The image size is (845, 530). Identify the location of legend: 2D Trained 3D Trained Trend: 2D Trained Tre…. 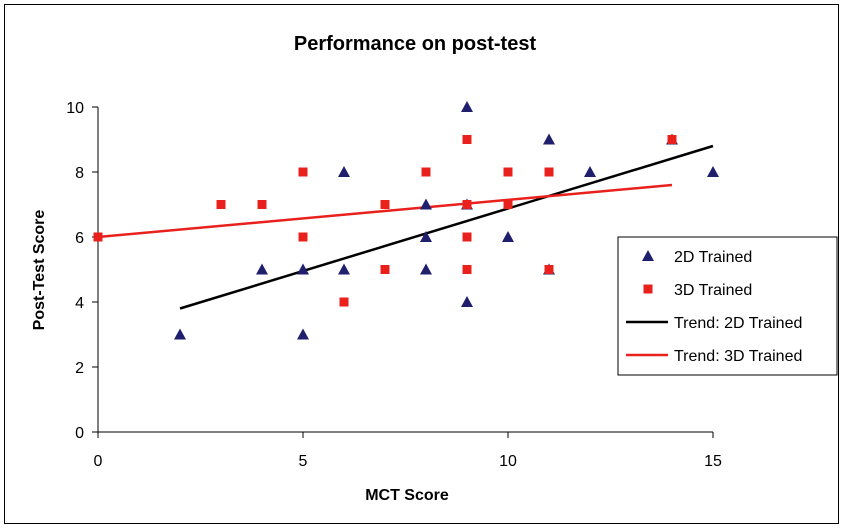
(714, 307).